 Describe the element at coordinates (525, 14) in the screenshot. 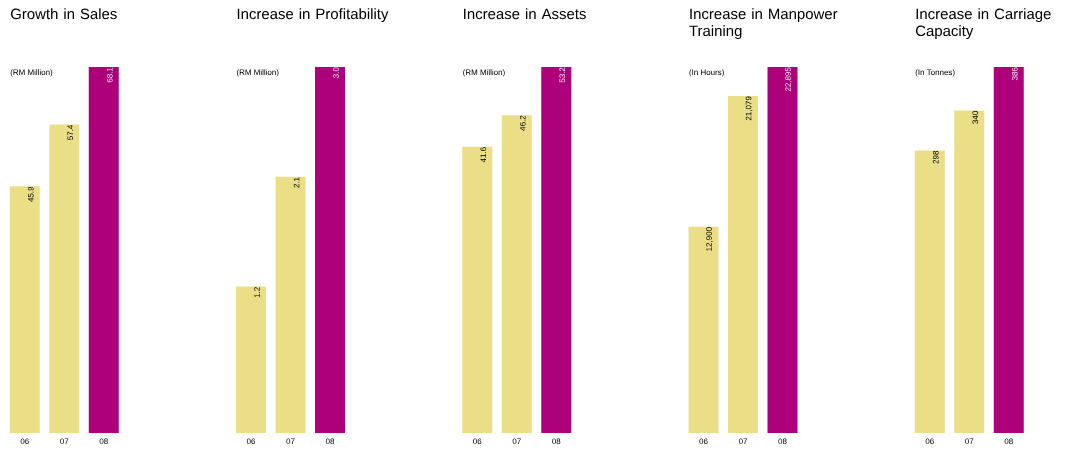

I see `chart-title: Increase in Assets` at that location.